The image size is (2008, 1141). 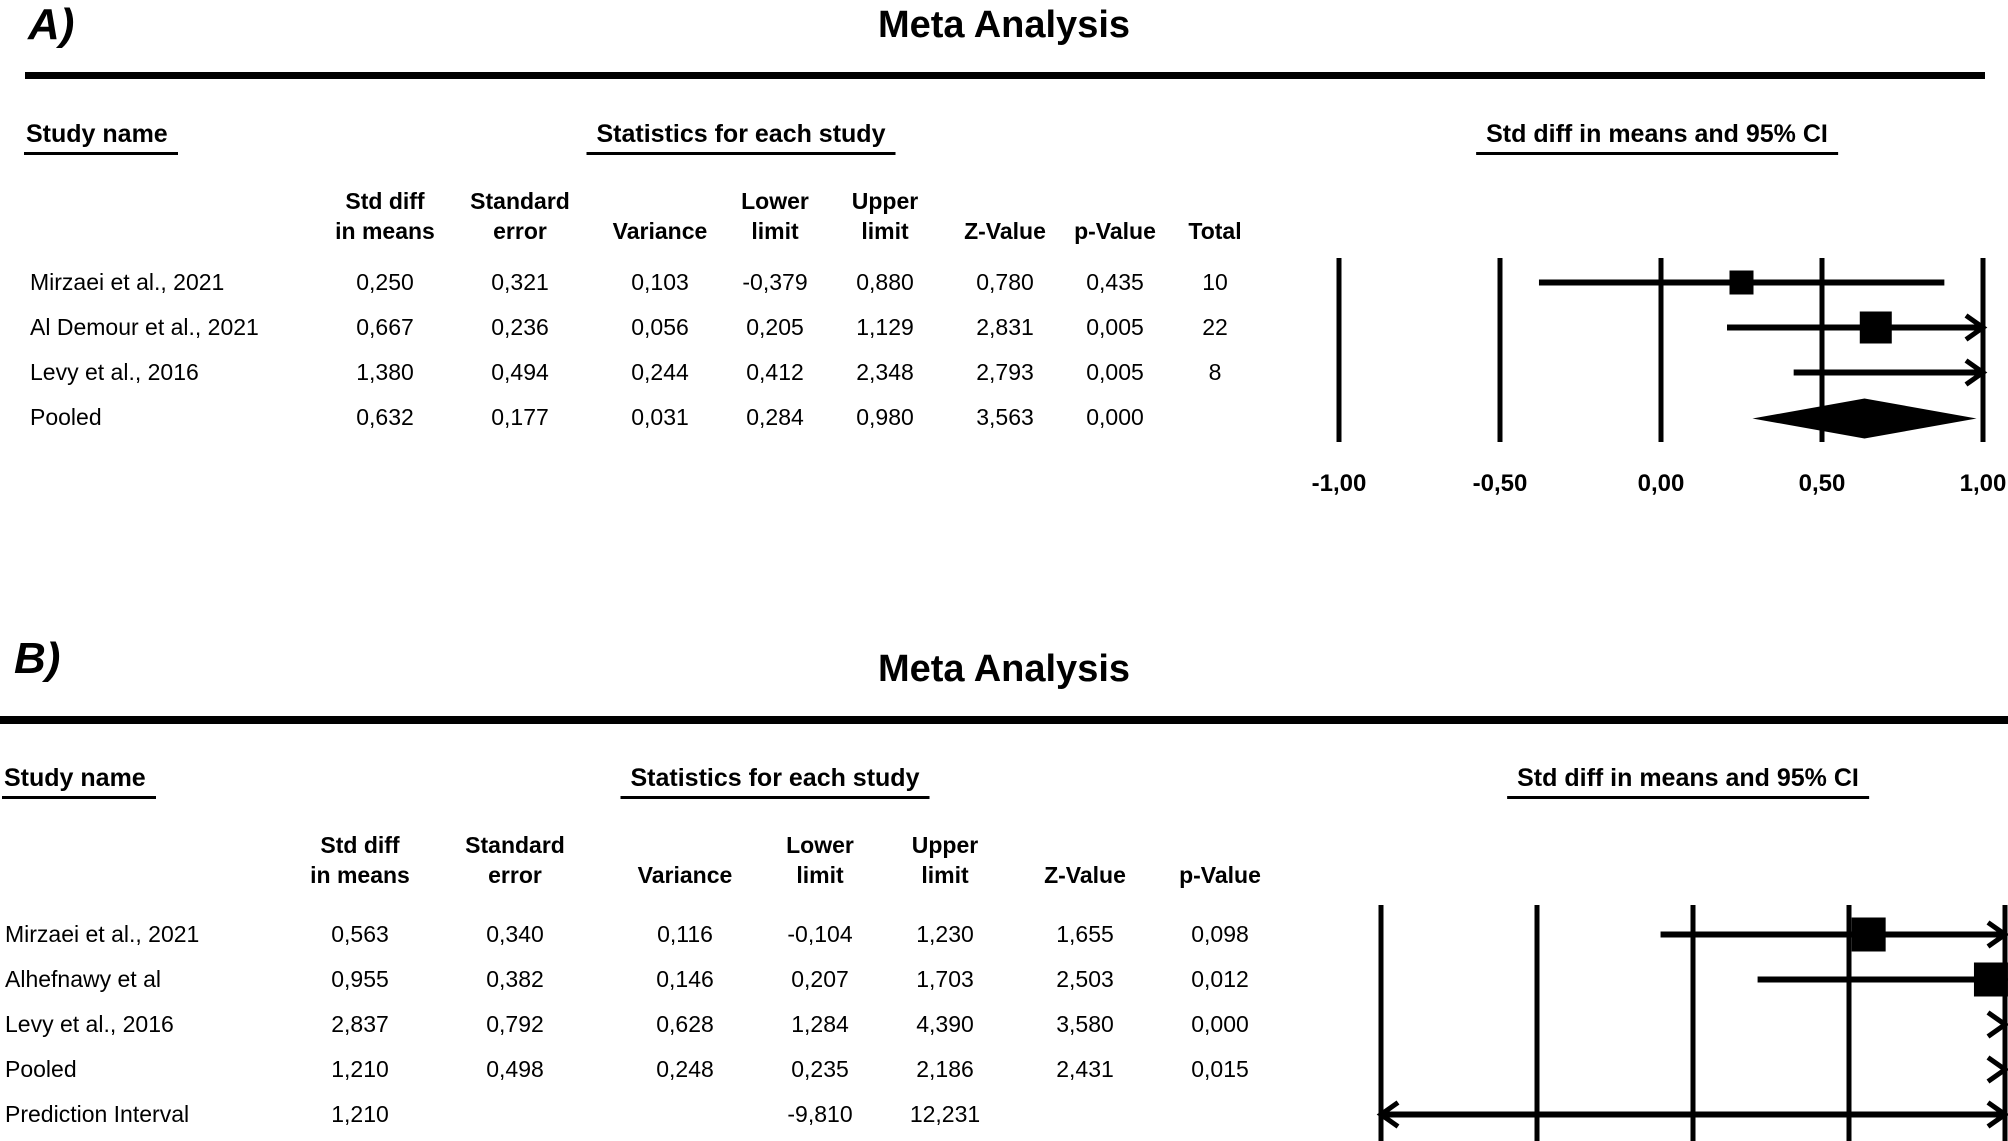 What do you see at coordinates (1657, 137) in the screenshot?
I see `ci-header: Std diff in means and 95% CI` at bounding box center [1657, 137].